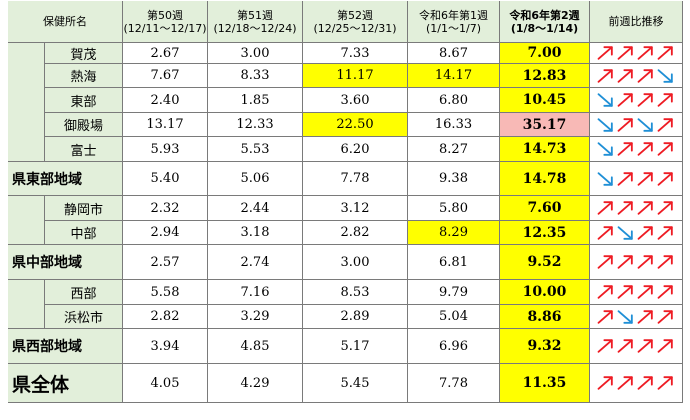 This screenshot has height=420, width=690. I want to click on rate-value: 2.89, so click(355, 317).